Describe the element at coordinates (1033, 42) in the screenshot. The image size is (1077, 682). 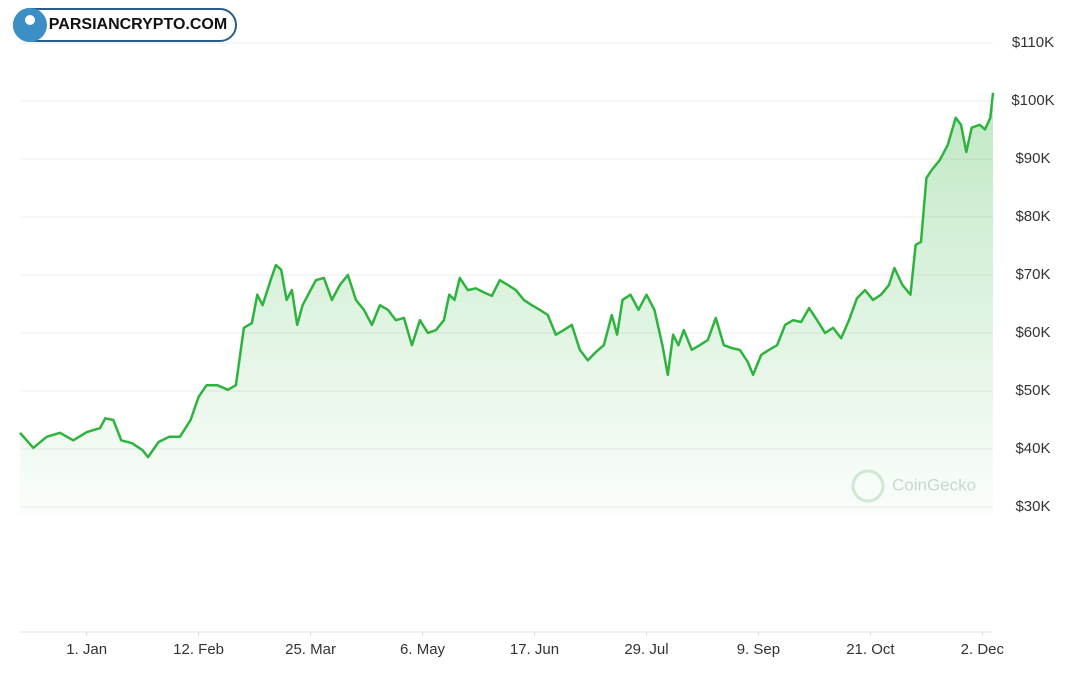
I see `y-tick-label: $110K` at that location.